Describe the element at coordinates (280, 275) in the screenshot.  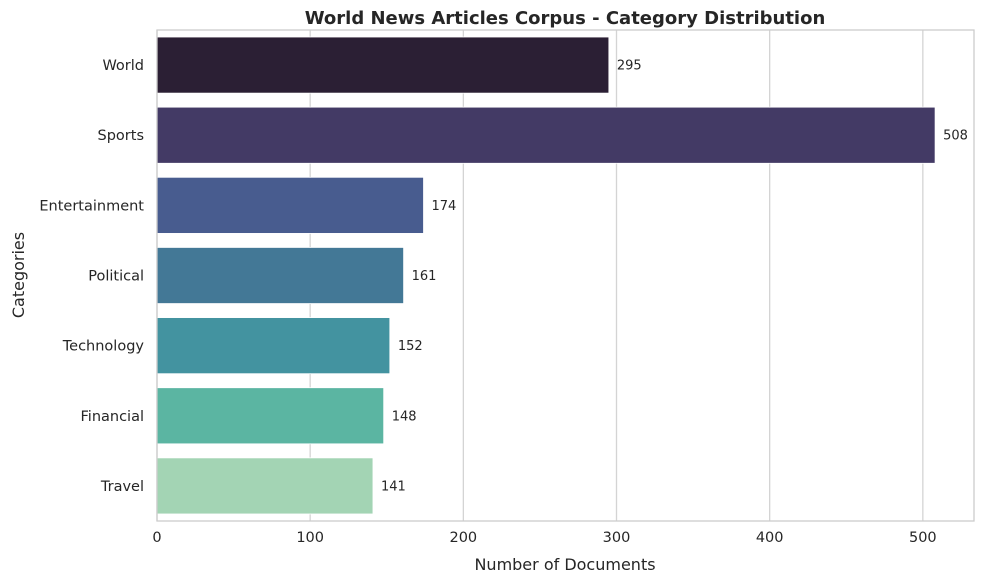
I see `bar-political` at that location.